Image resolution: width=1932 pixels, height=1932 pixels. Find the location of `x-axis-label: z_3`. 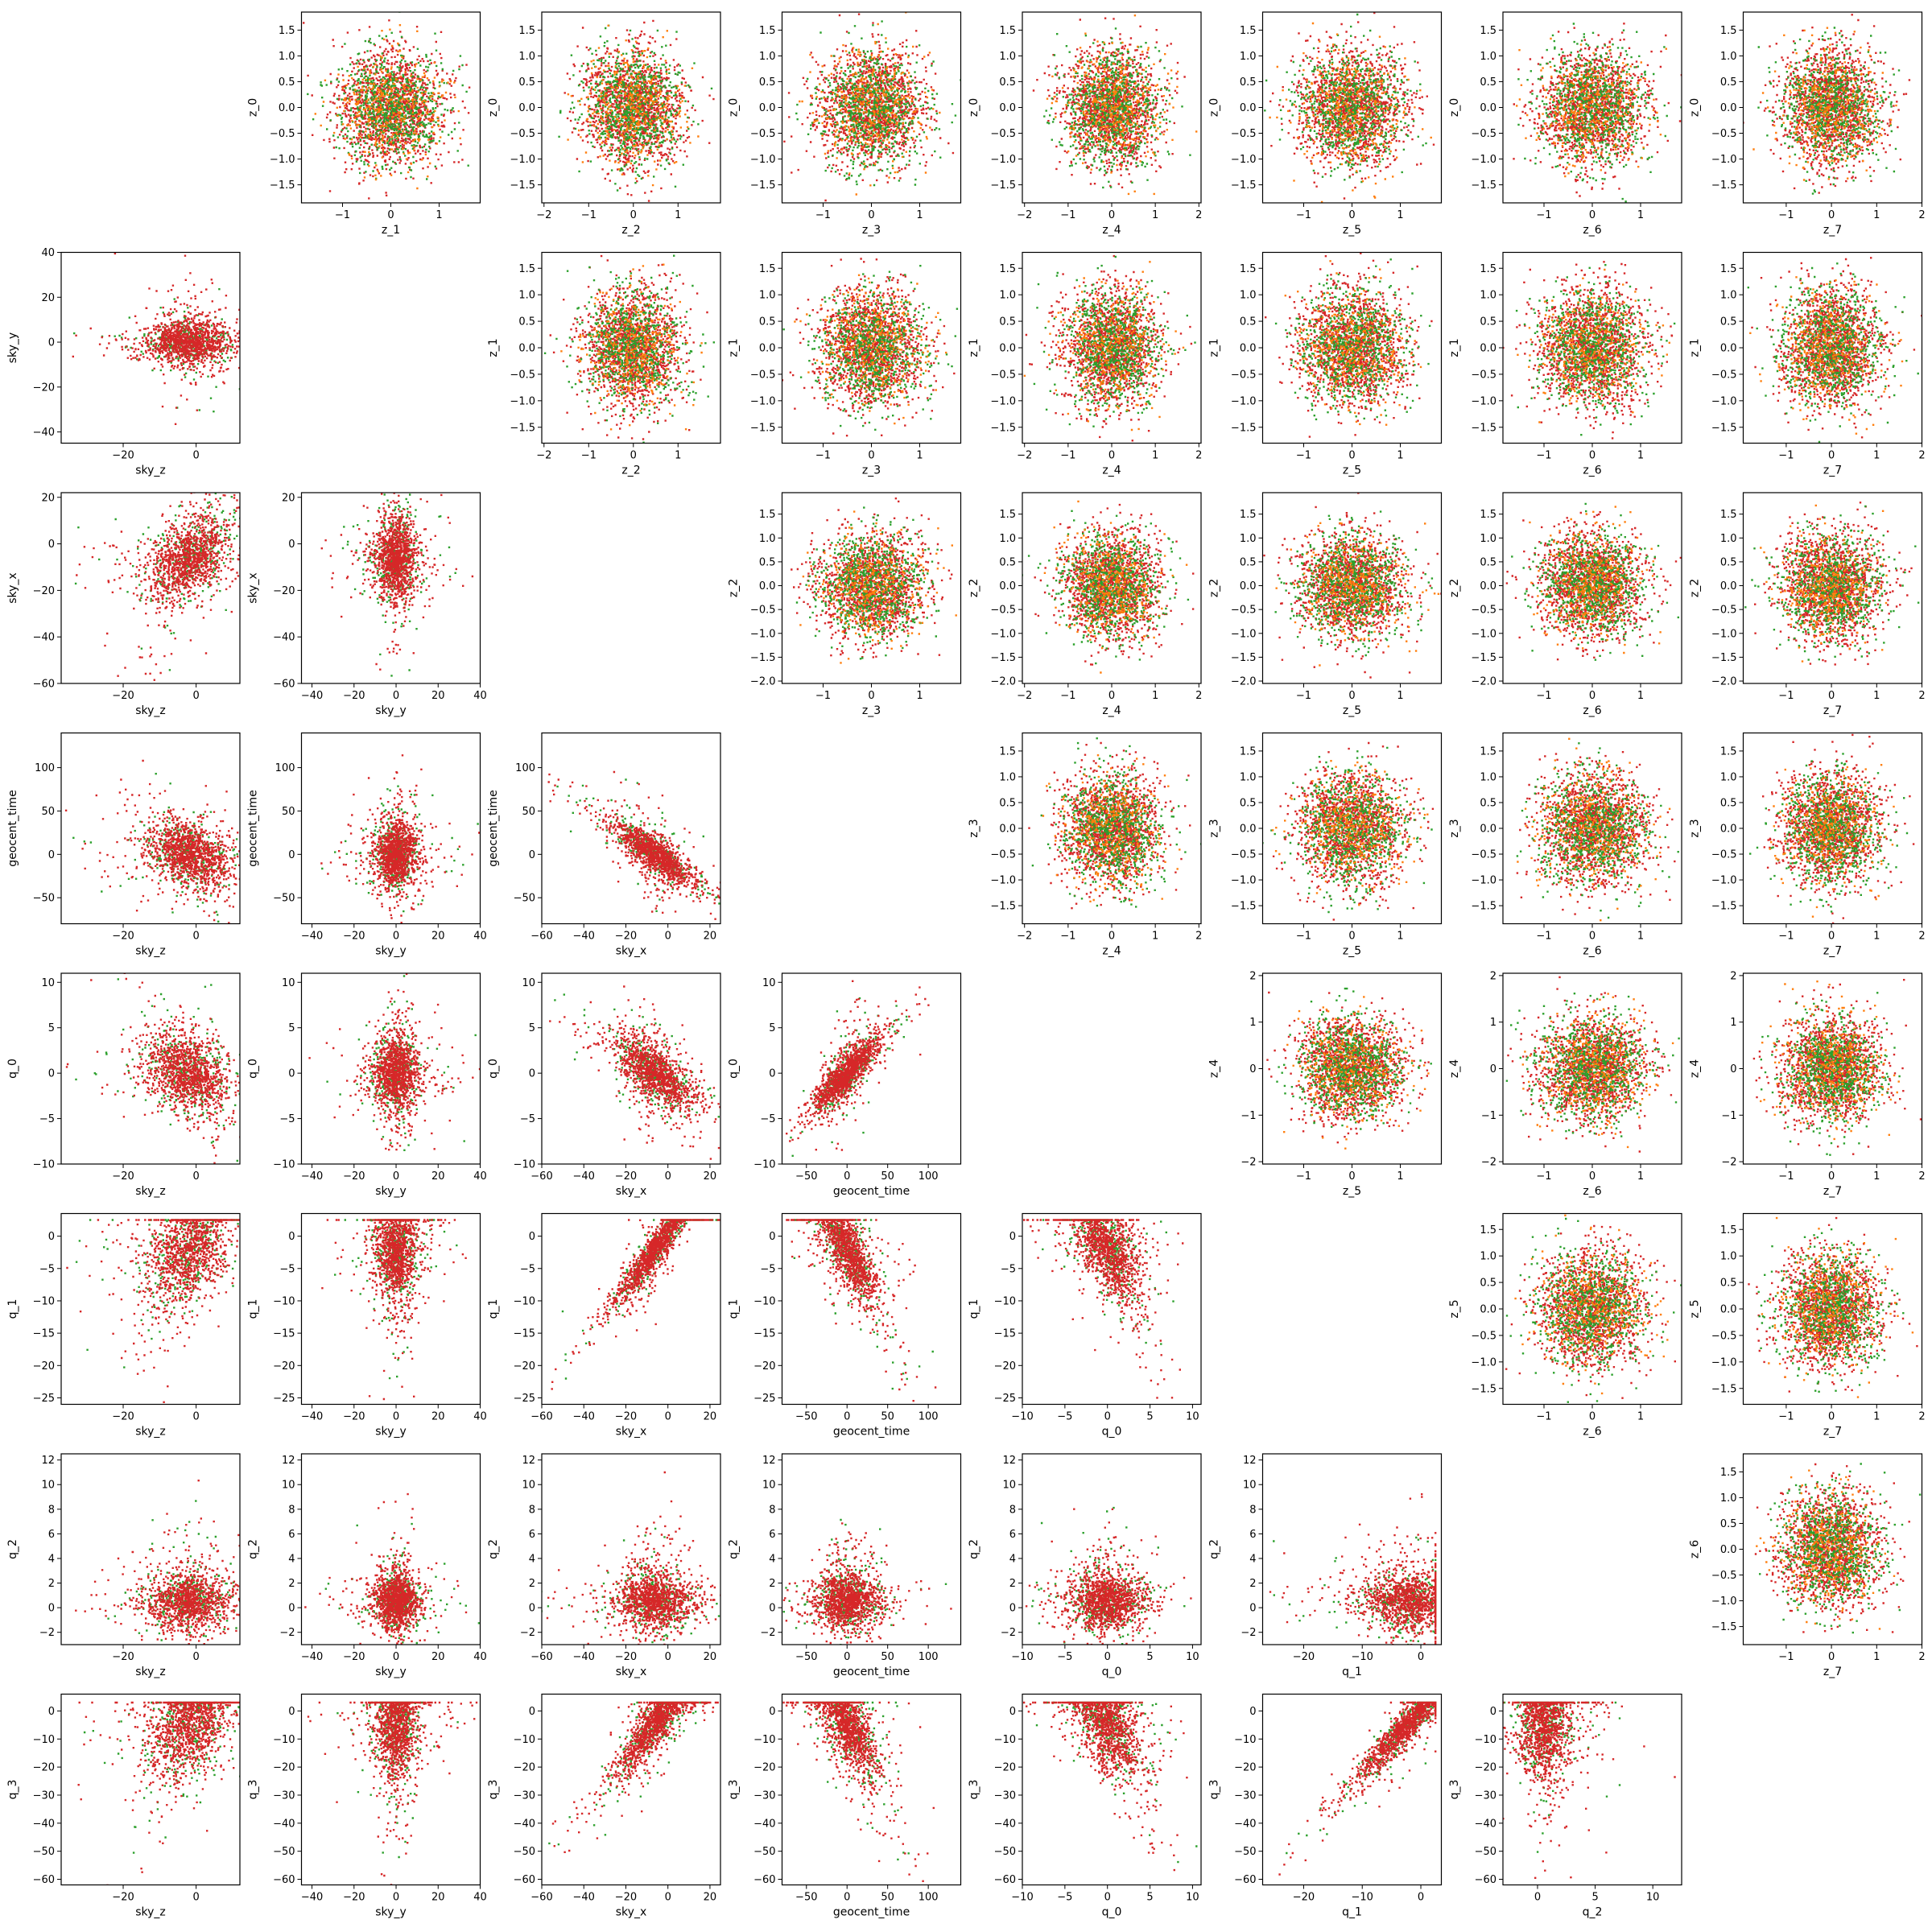

x-axis-label: z_3 is located at coordinates (871, 470).